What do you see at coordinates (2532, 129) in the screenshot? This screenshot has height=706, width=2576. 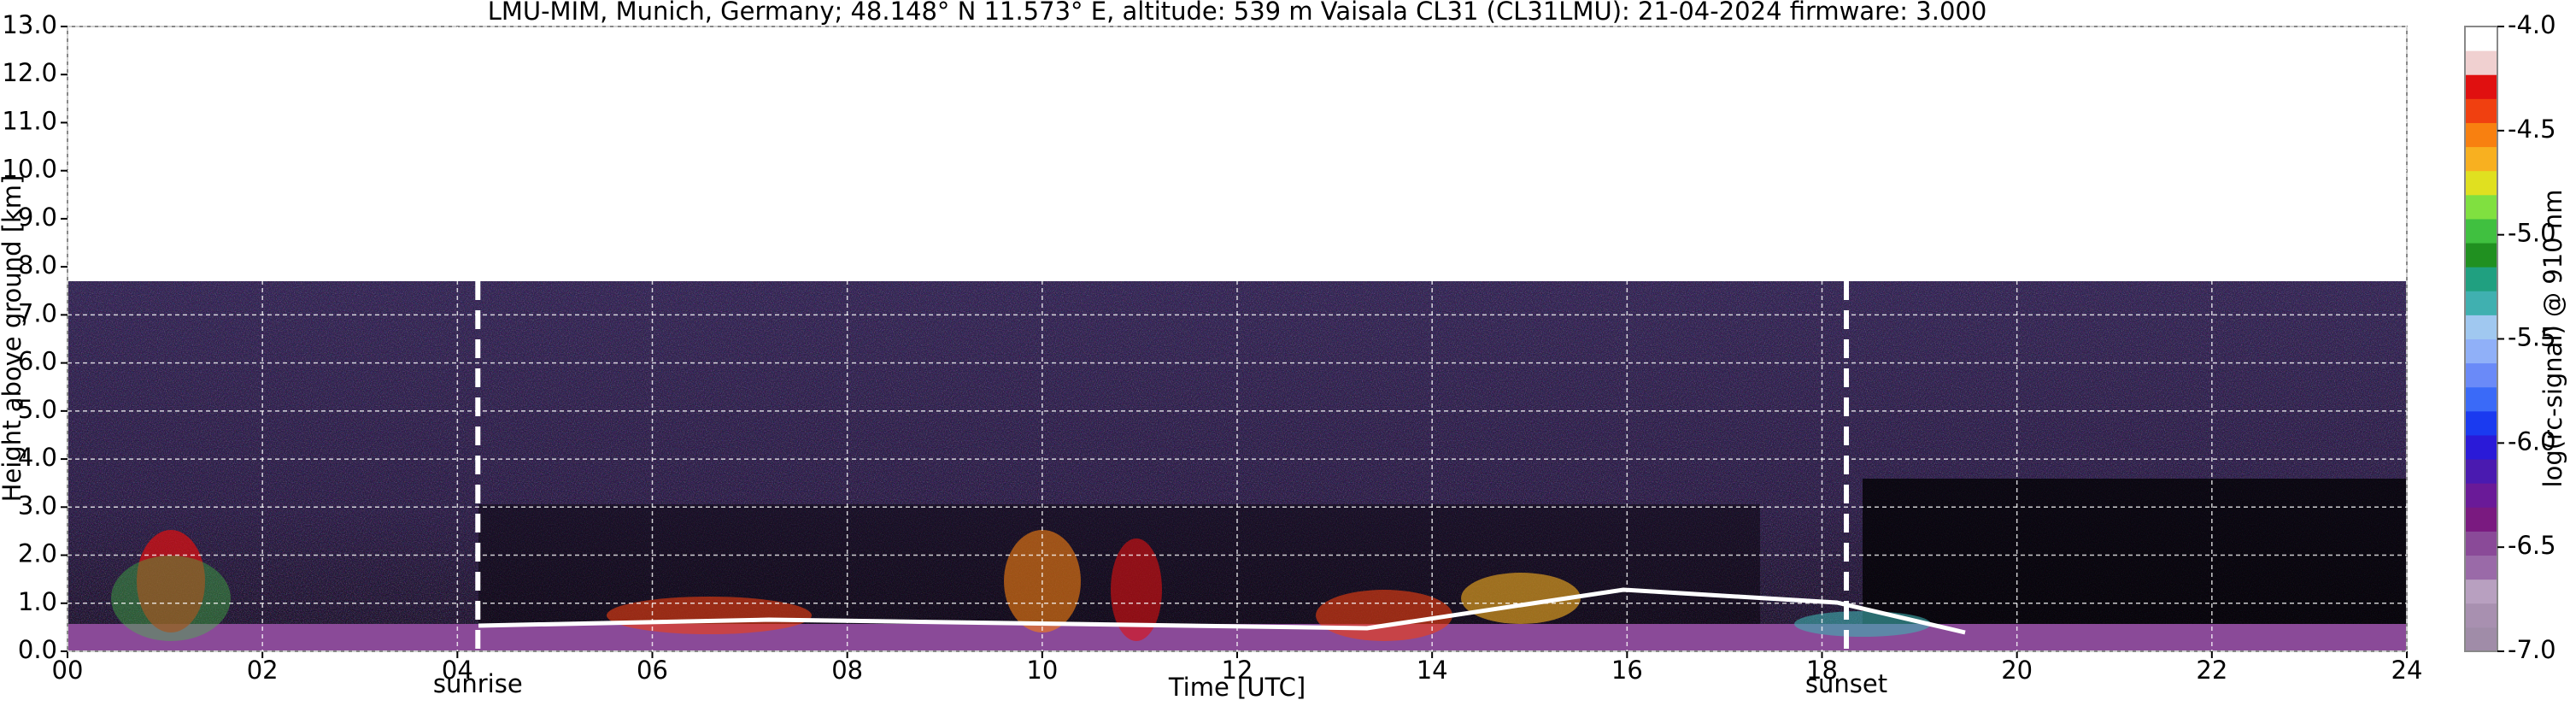 I see `colorbar-tick-label: -4.5` at bounding box center [2532, 129].